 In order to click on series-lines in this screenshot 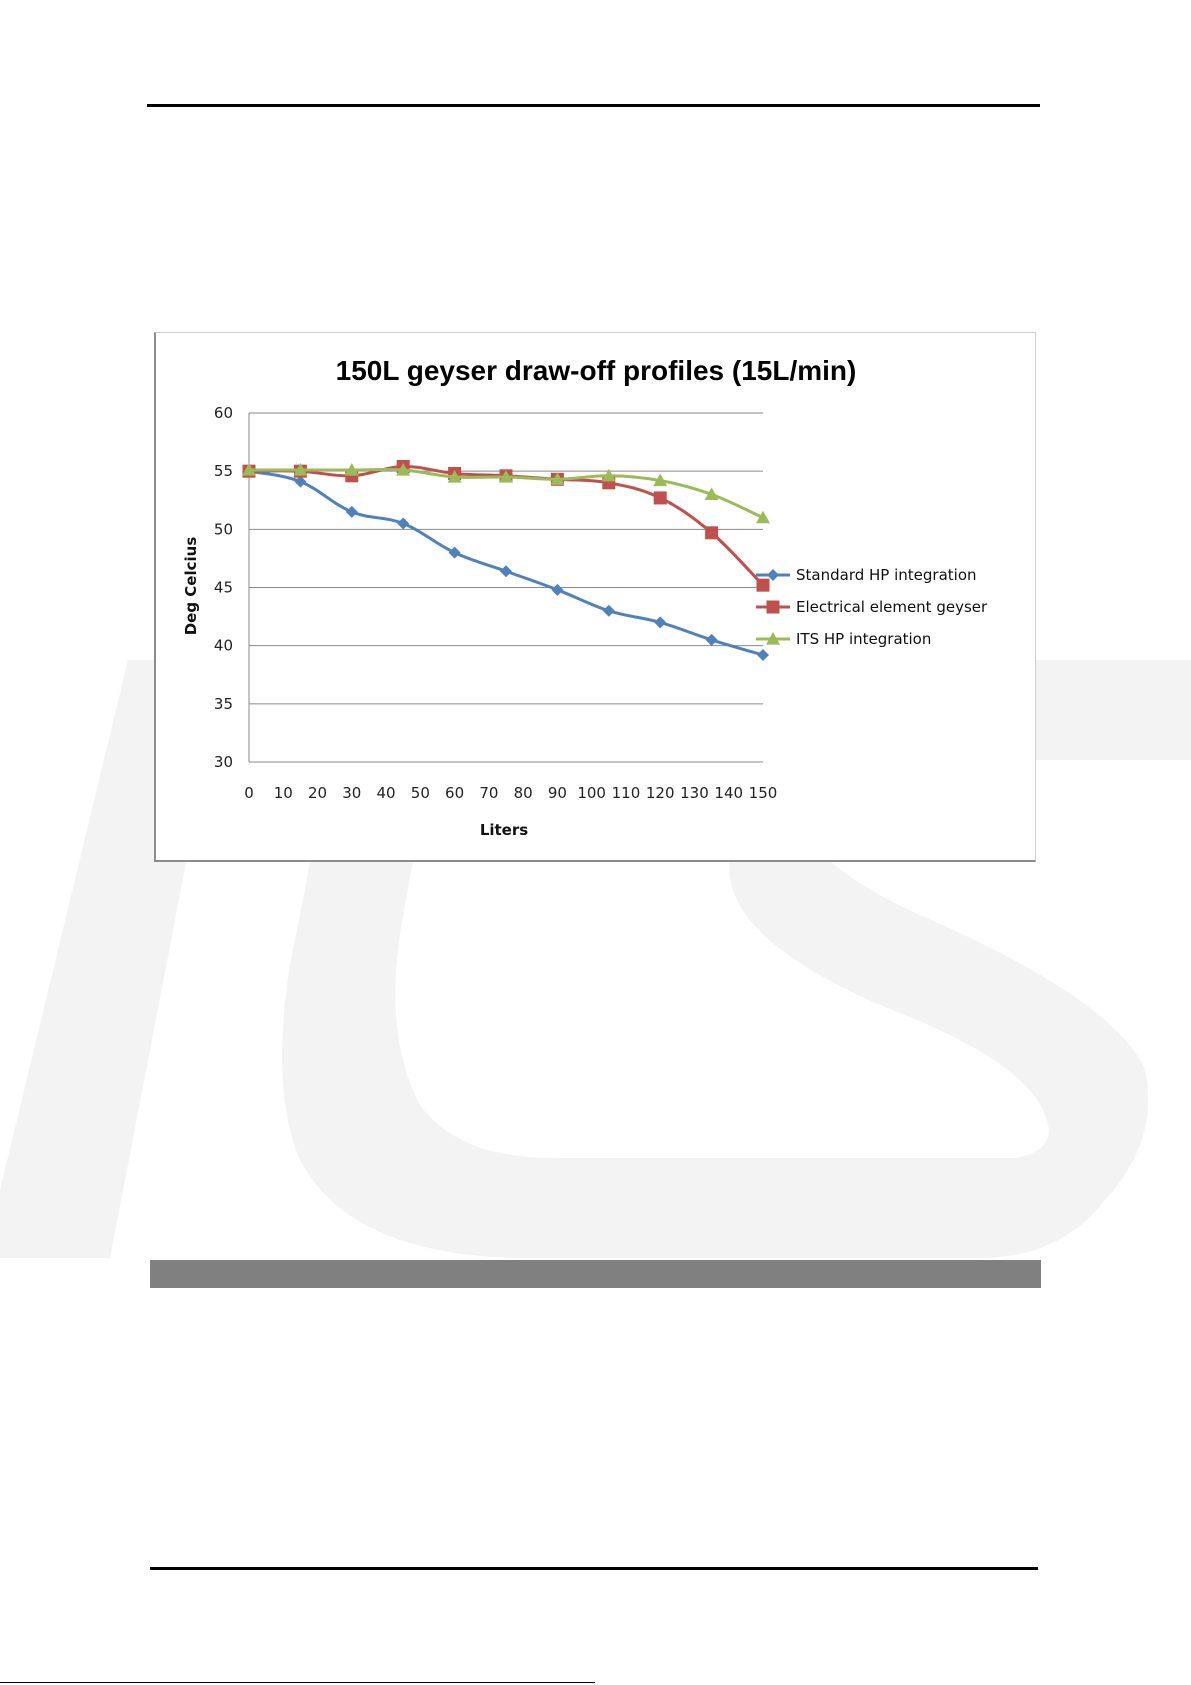, I will do `click(506, 560)`.